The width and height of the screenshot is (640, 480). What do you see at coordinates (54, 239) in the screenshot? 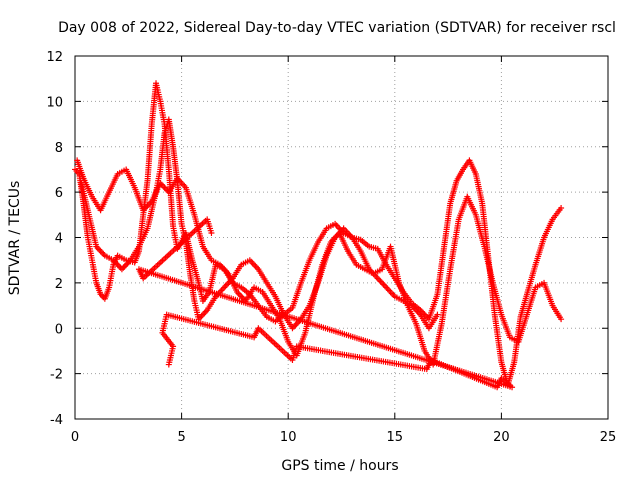
I see `y-tick-labels: -4 -2 0 2 4 6 8 10 12` at bounding box center [54, 239].